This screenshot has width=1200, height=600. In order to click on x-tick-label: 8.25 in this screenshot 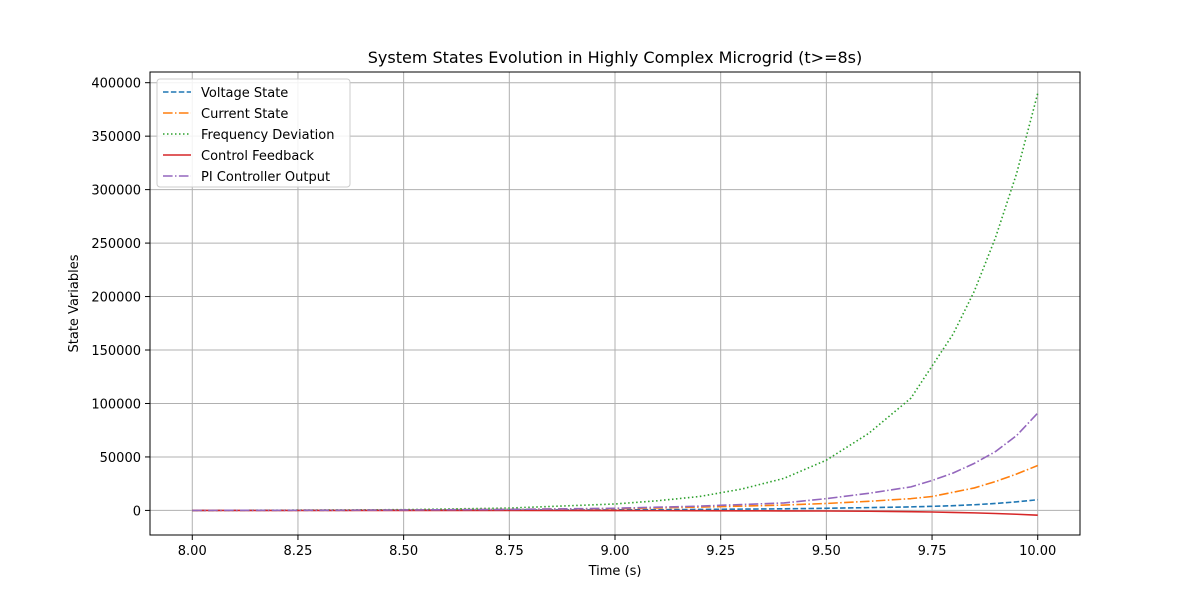, I will do `click(297, 551)`.